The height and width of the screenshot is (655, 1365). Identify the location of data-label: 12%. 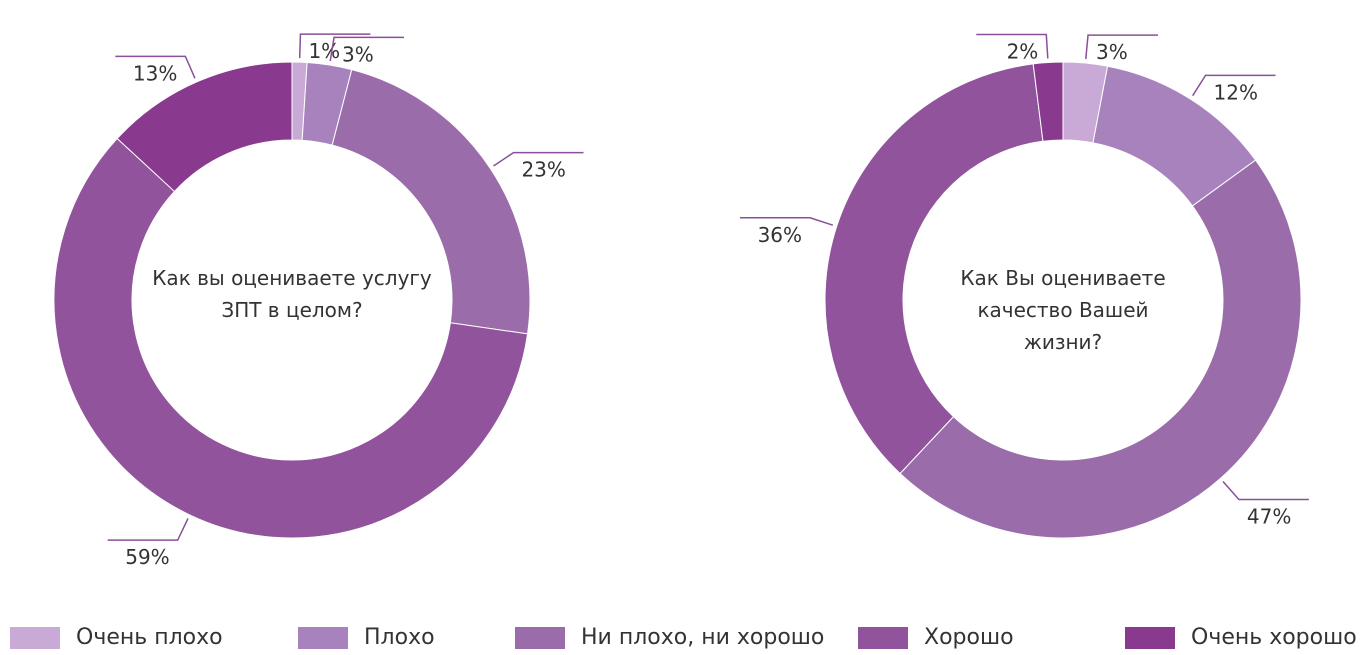
(1236, 92).